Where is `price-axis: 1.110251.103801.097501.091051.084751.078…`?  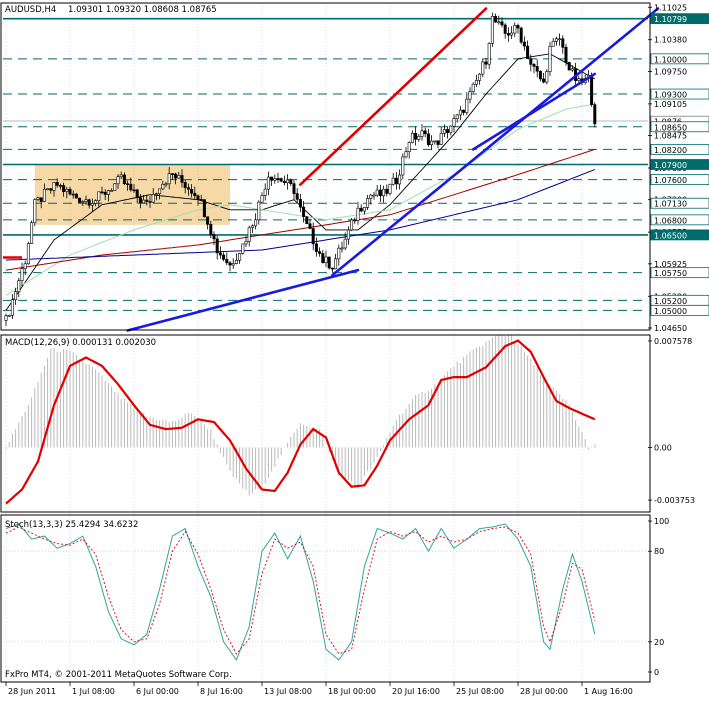
price-axis: 1.110251.103801.097501.091051.084751.078… is located at coordinates (678, 168).